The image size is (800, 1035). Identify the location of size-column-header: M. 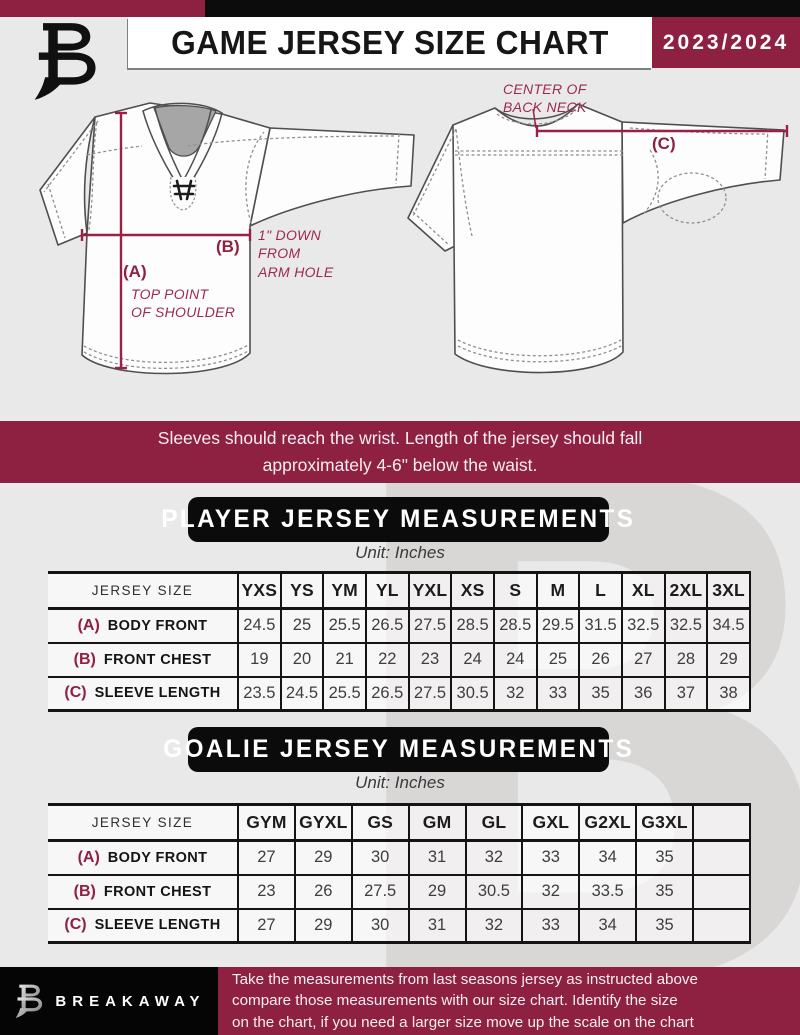
(558, 590).